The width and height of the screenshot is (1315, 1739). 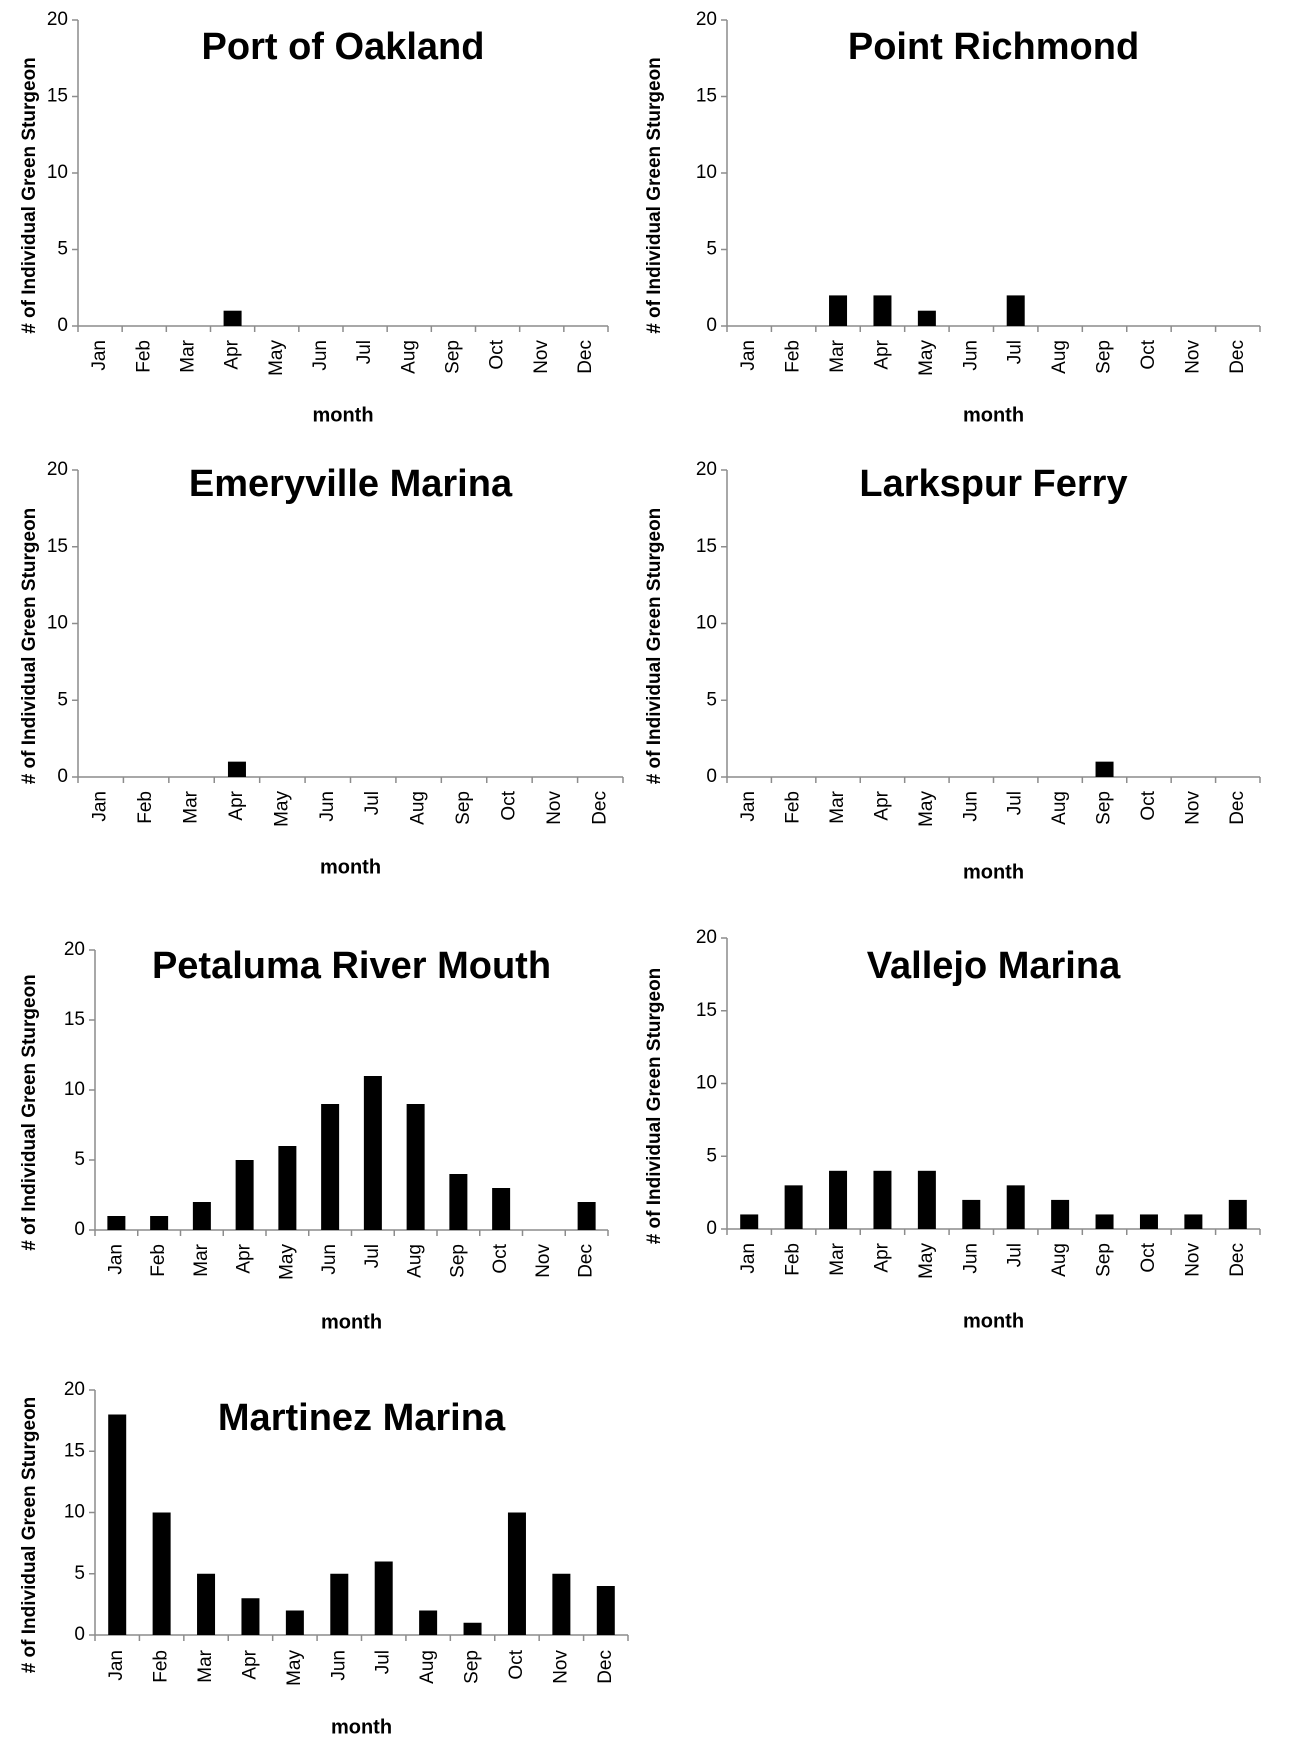 I want to click on x-tick-label: Jun, so click(x=327, y=806).